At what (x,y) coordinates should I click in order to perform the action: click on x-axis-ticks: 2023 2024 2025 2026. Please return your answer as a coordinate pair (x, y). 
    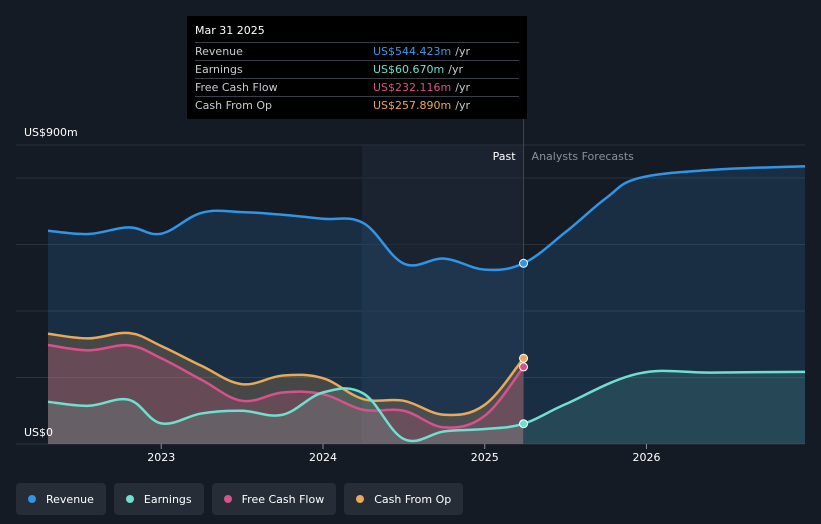
    Looking at the image, I should click on (403, 454).